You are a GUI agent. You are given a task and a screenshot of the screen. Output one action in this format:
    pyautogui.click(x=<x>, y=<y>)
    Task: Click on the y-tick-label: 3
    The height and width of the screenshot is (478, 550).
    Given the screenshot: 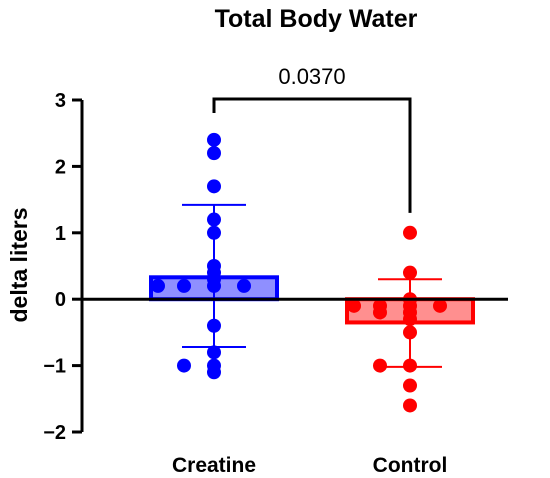 What is the action you would take?
    pyautogui.click(x=60, y=101)
    